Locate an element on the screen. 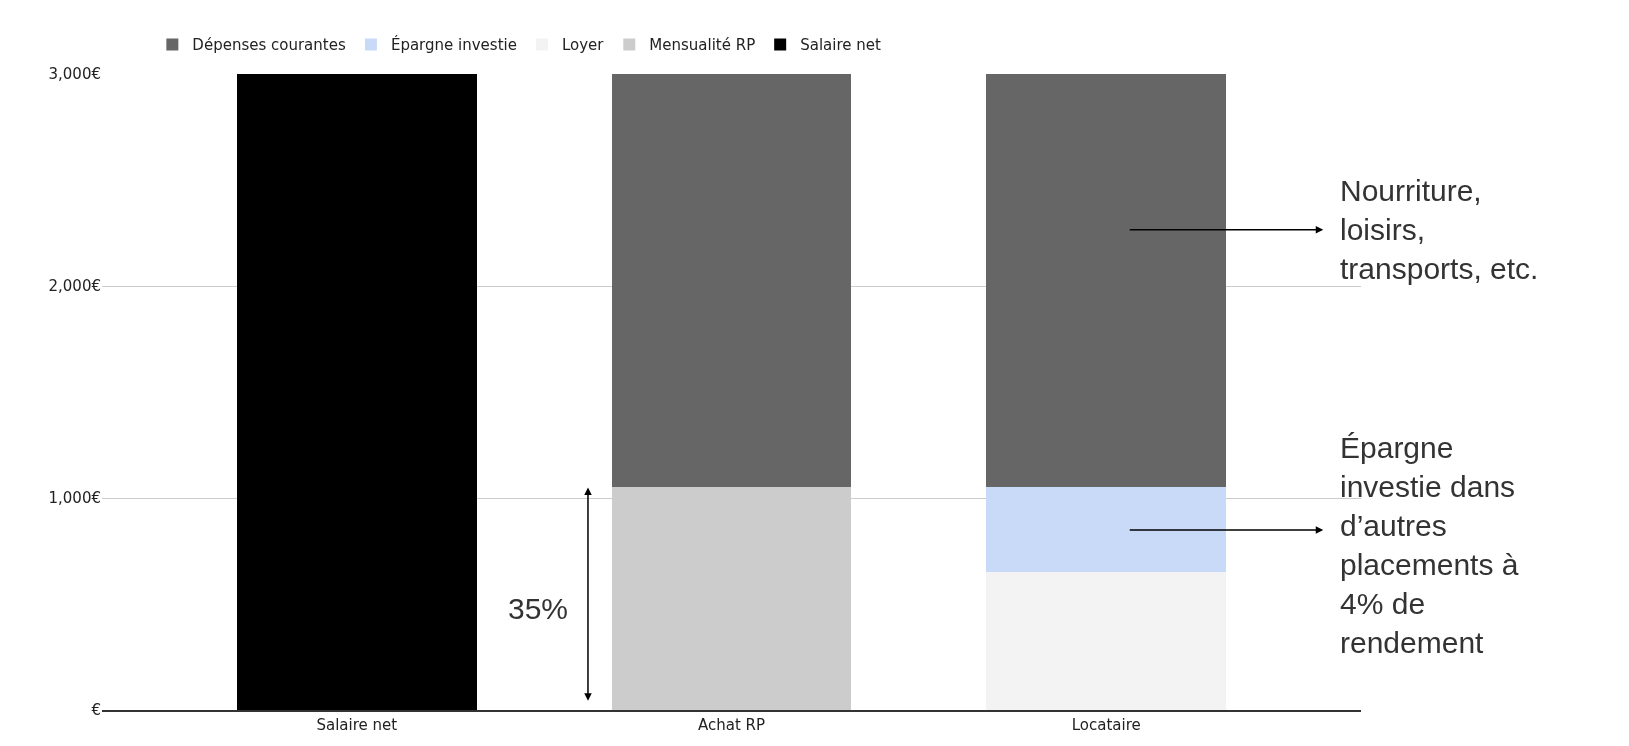  x-tick-label: Salaire net is located at coordinates (357, 725).